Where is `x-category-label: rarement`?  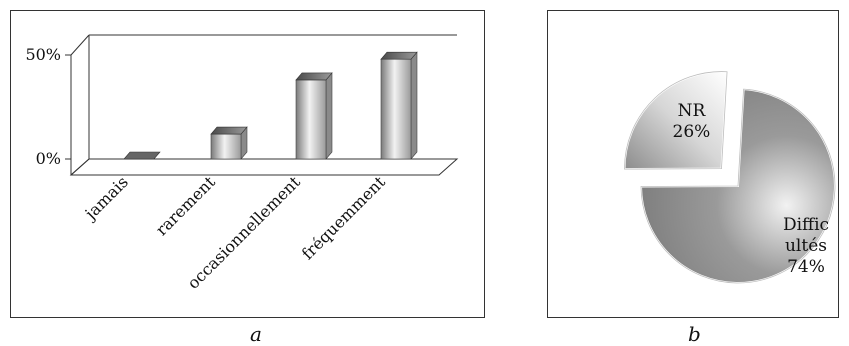
x-category-label: rarement is located at coordinates (185, 205).